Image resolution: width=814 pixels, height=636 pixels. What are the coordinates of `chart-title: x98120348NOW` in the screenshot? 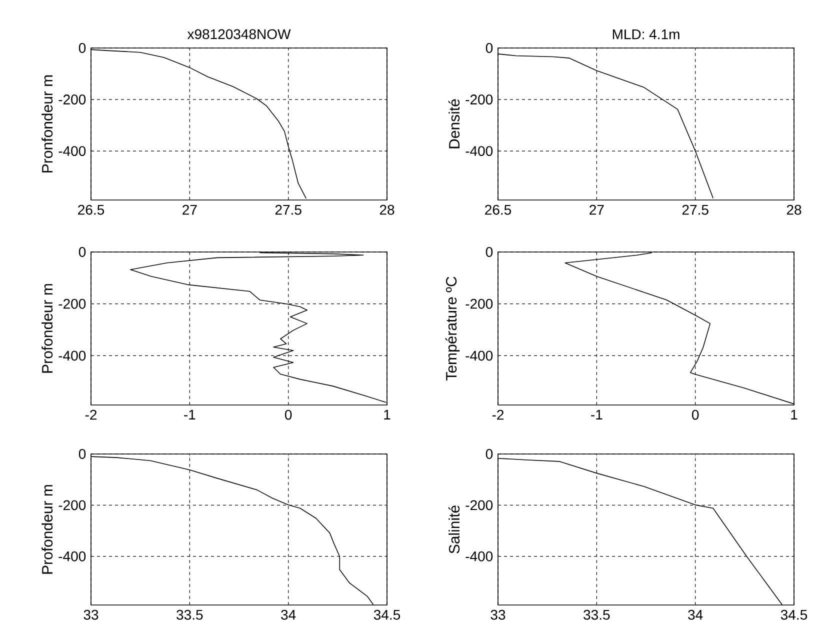 It's located at (239, 34).